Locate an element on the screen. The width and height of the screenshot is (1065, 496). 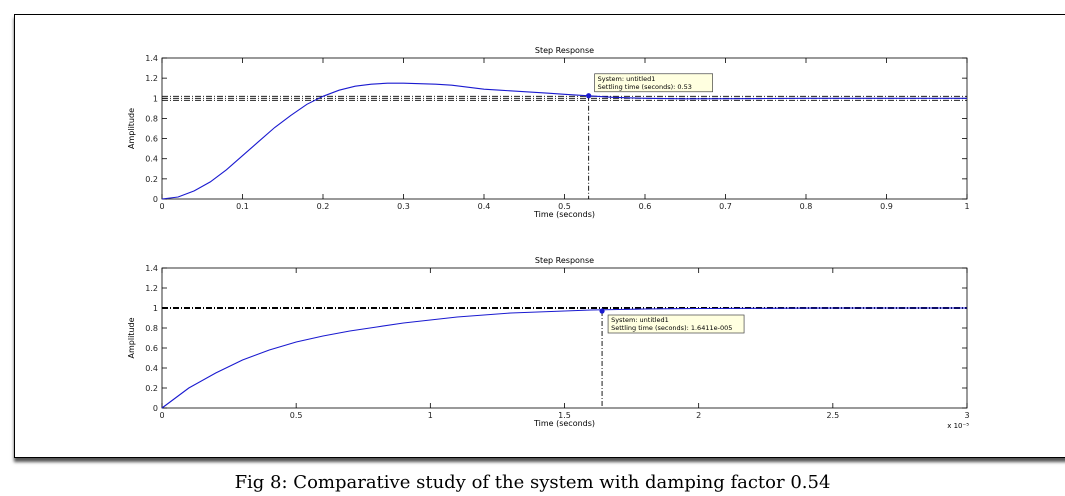
x-tick-label: 0.8 is located at coordinates (806, 206).